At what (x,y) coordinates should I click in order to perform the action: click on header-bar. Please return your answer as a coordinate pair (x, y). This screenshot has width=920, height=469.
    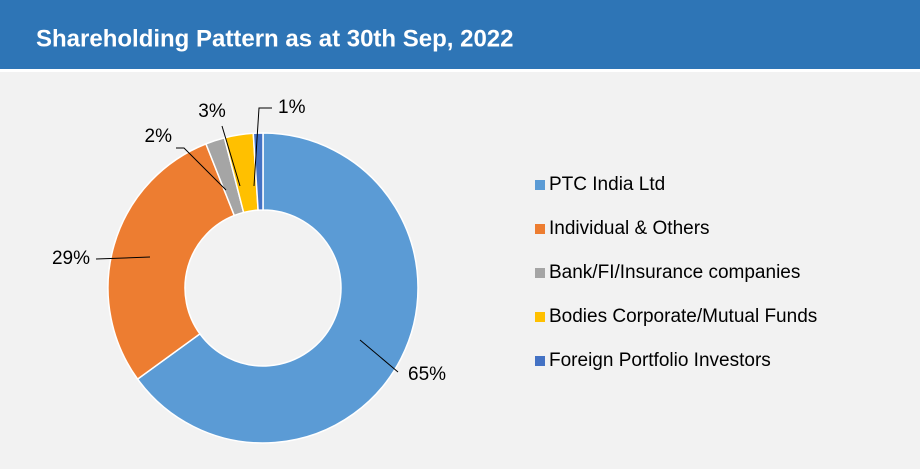
    Looking at the image, I should click on (460, 34).